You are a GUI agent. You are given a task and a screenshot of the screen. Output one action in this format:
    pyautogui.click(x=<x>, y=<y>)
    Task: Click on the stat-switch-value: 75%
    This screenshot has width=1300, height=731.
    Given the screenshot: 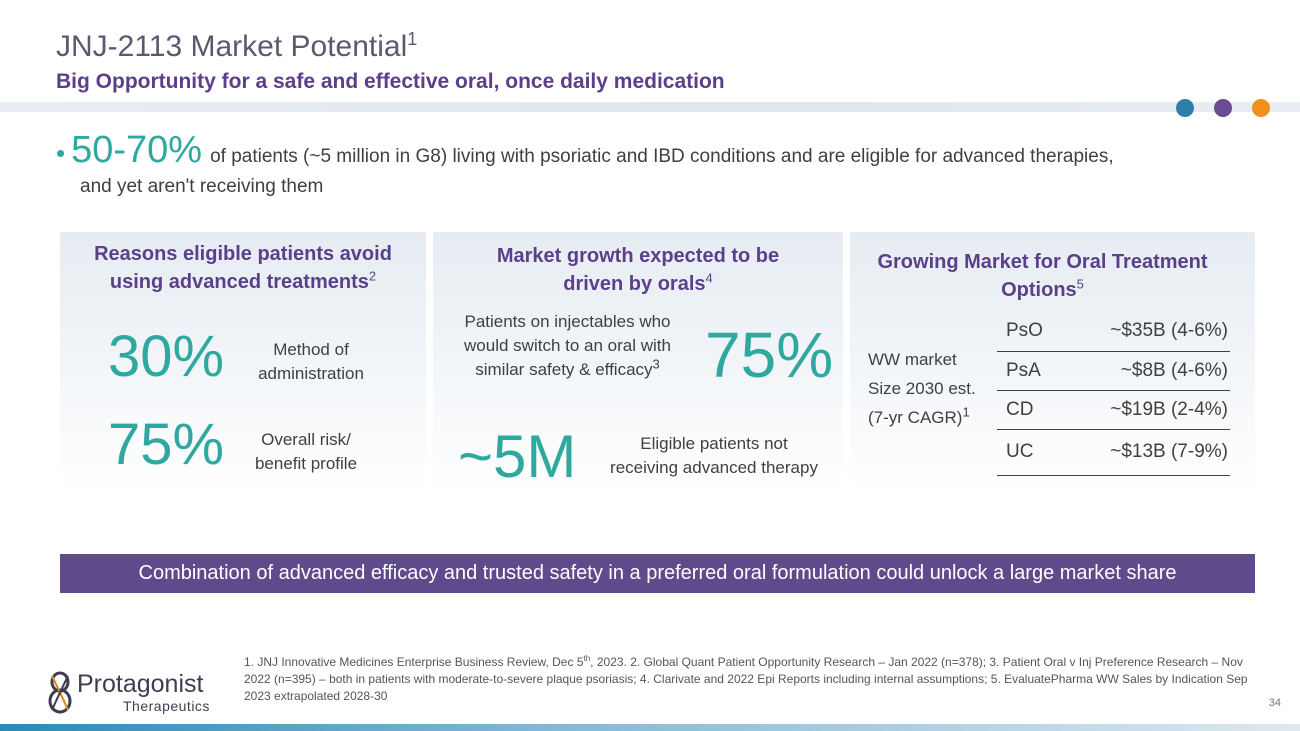 What is the action you would take?
    pyautogui.click(x=769, y=355)
    